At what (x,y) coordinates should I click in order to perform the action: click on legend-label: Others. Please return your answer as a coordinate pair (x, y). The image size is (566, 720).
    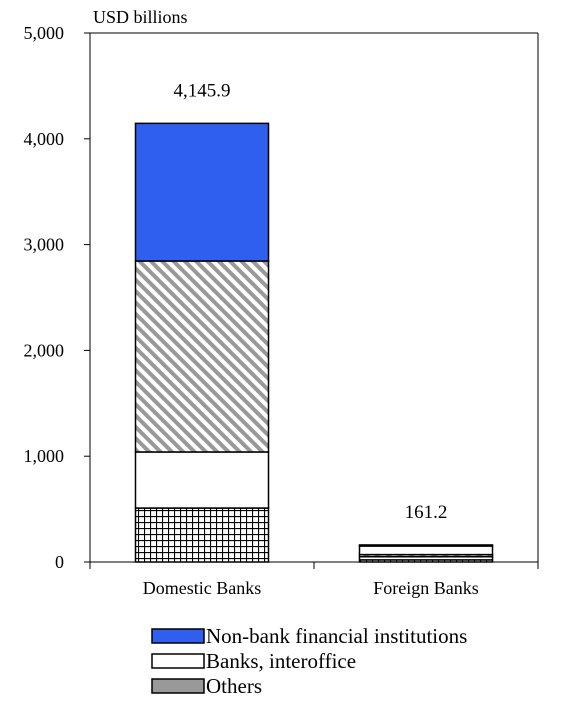
    Looking at the image, I should click on (234, 686).